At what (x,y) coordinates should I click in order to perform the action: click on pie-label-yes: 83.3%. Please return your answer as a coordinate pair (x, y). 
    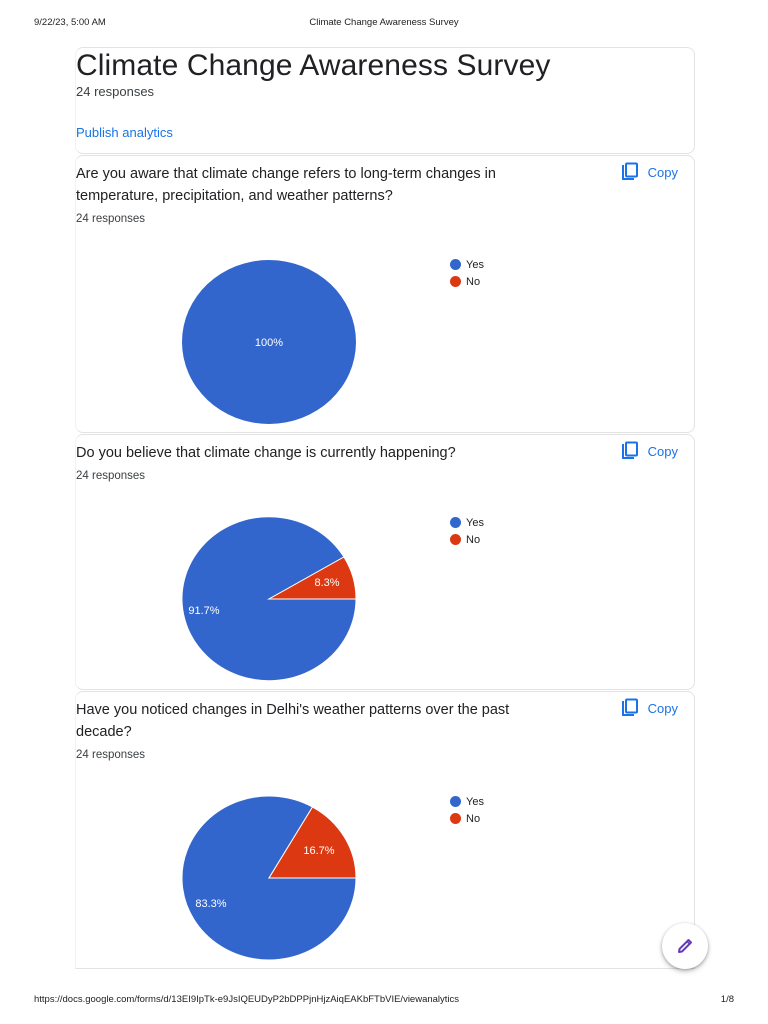
    Looking at the image, I should click on (210, 904).